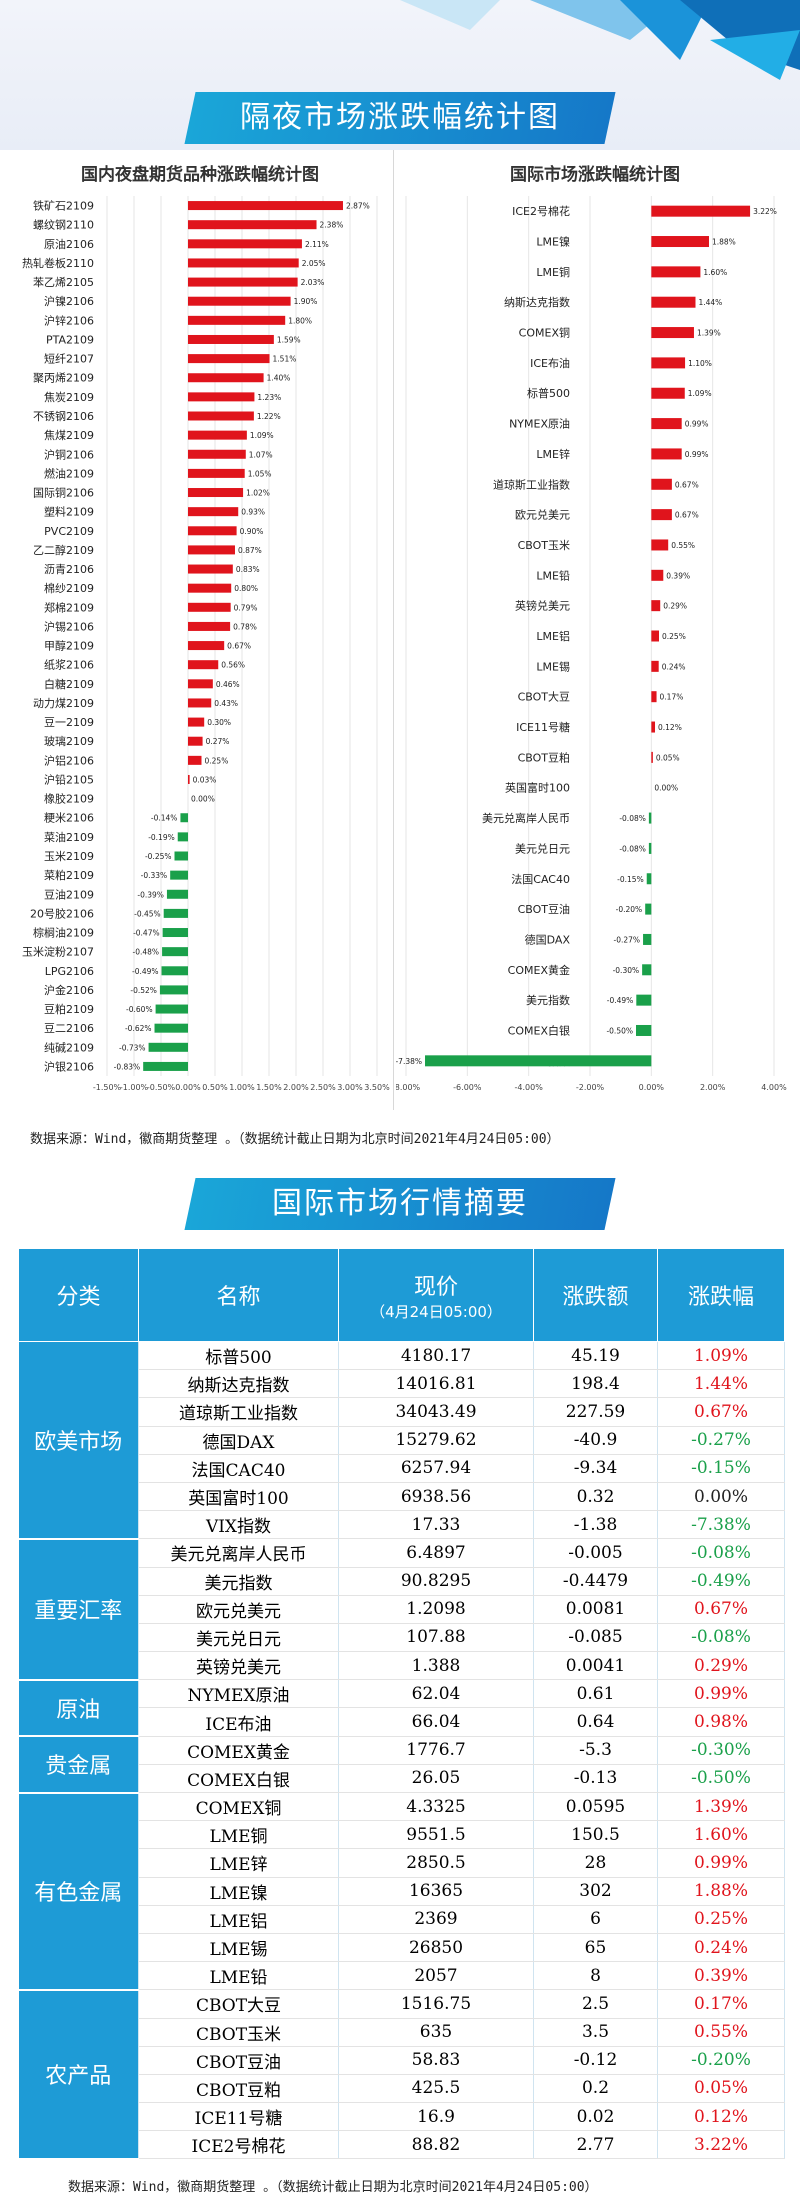 This screenshot has height=2198, width=800. Describe the element at coordinates (436, 2004) in the screenshot. I see `price-cell: 1516.75` at that location.